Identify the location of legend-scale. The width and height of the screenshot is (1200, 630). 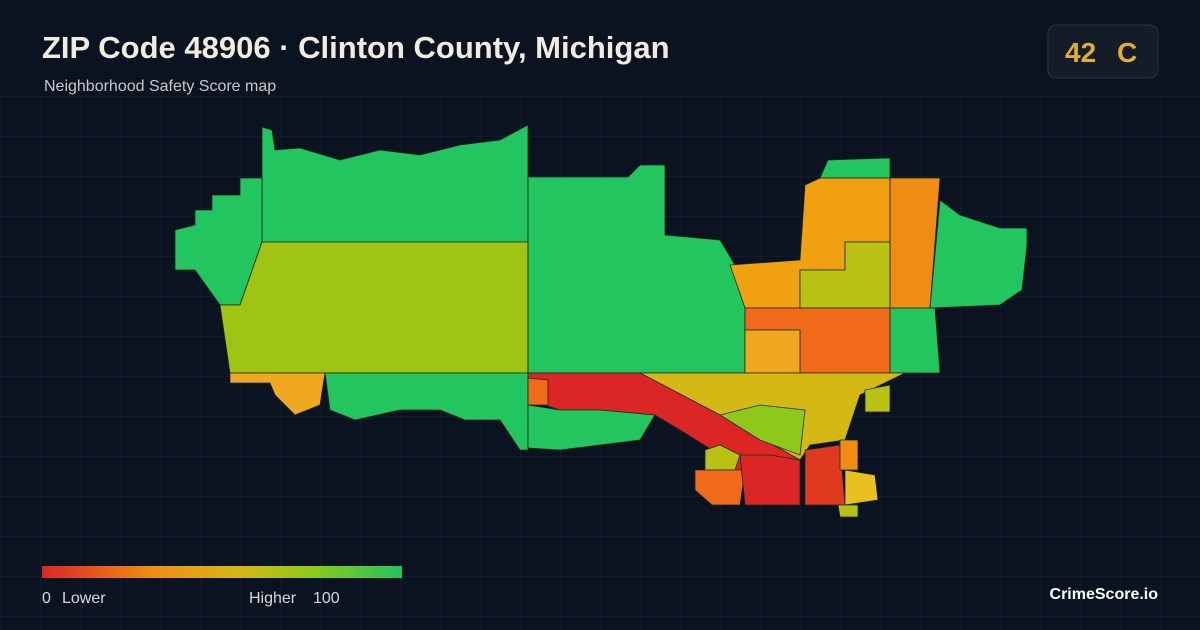
(222, 572).